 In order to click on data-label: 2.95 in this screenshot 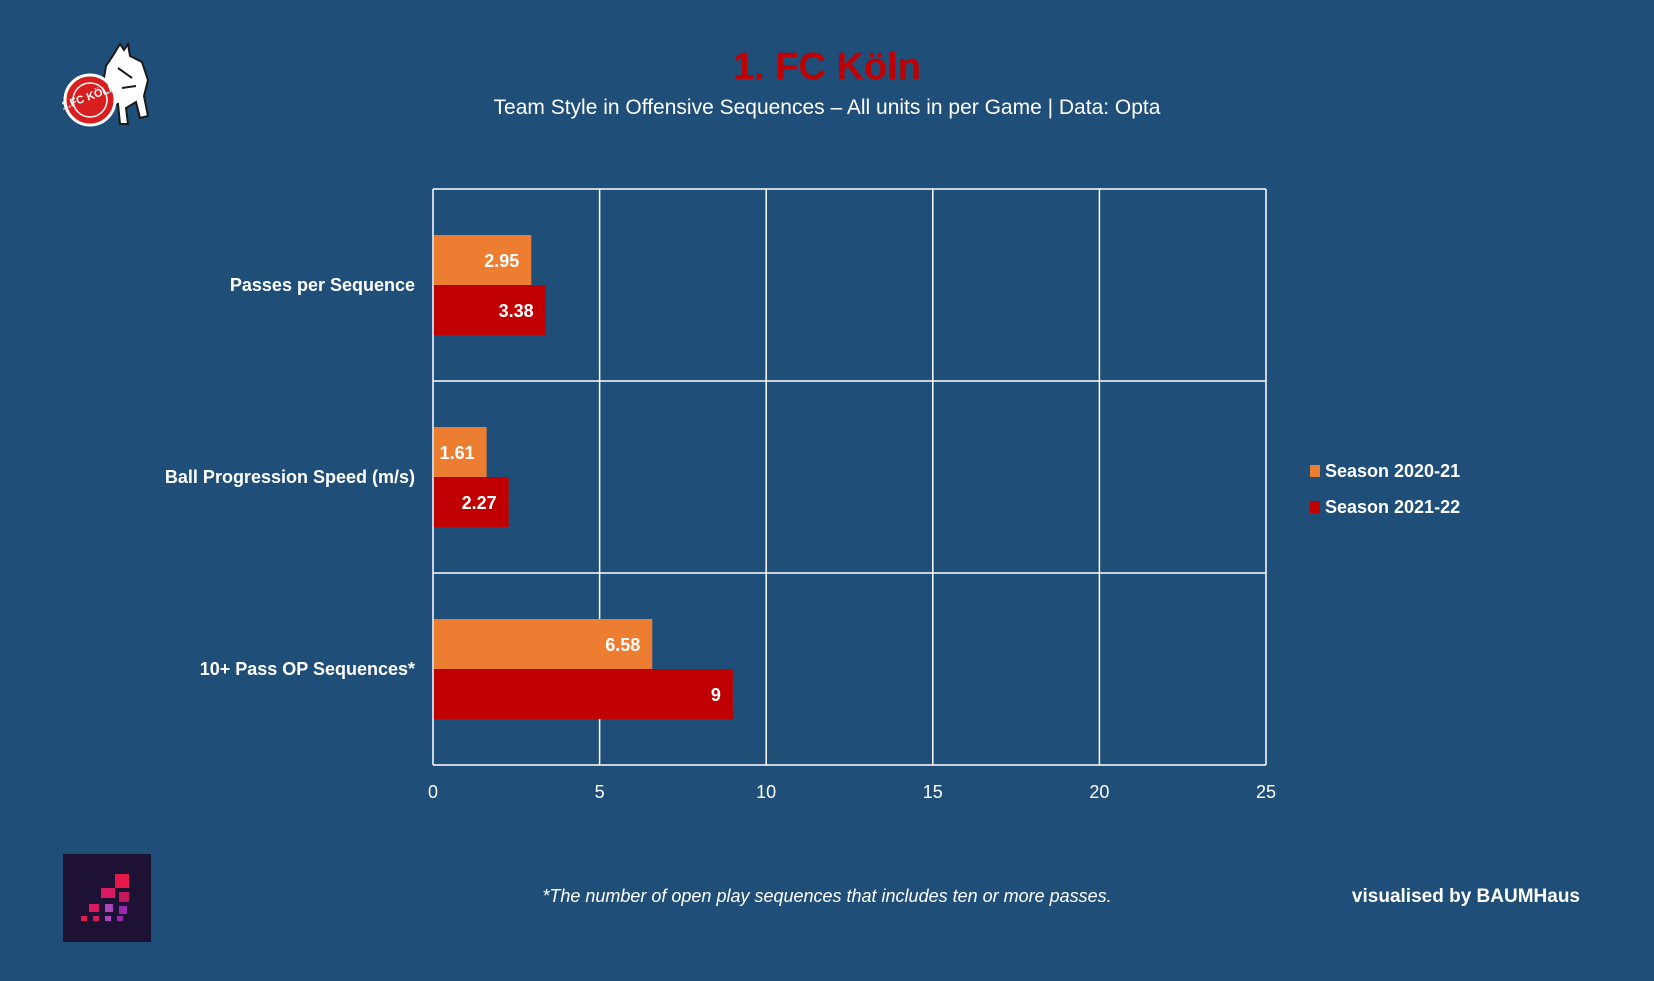, I will do `click(501, 261)`.